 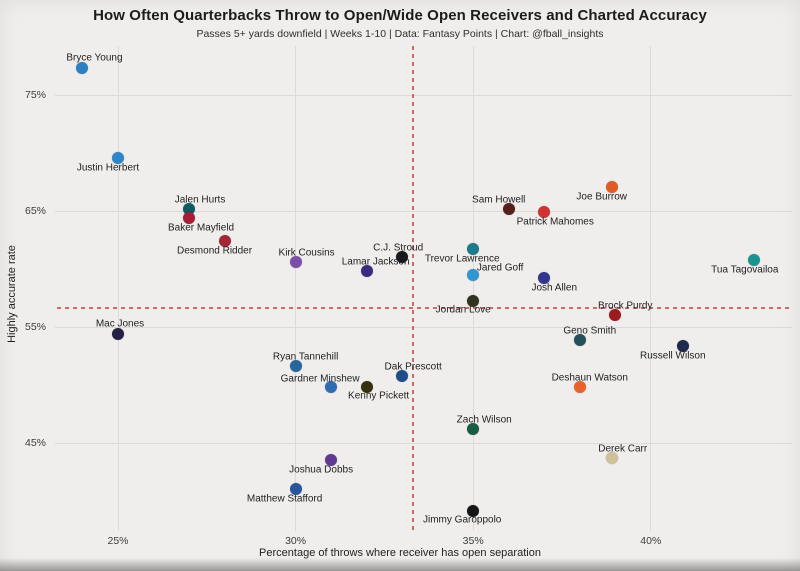 I want to click on qb-label-sam-howell: Sam Howell, so click(x=499, y=200).